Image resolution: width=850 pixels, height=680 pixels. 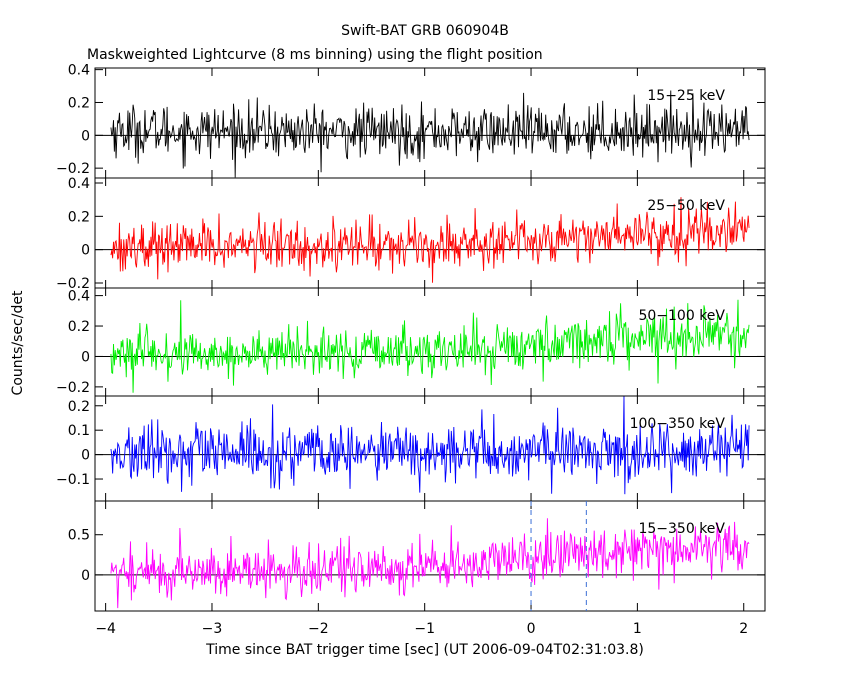 I want to click on y-axis-label: Counts/sec/det, so click(x=18, y=342).